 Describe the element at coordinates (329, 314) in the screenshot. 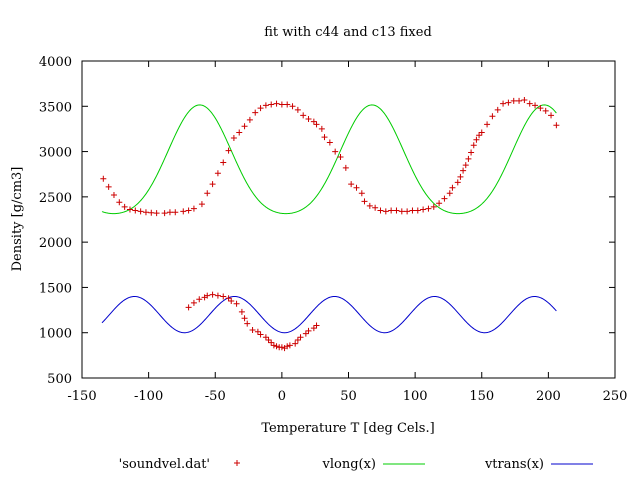

I see `vtrans-curve` at that location.